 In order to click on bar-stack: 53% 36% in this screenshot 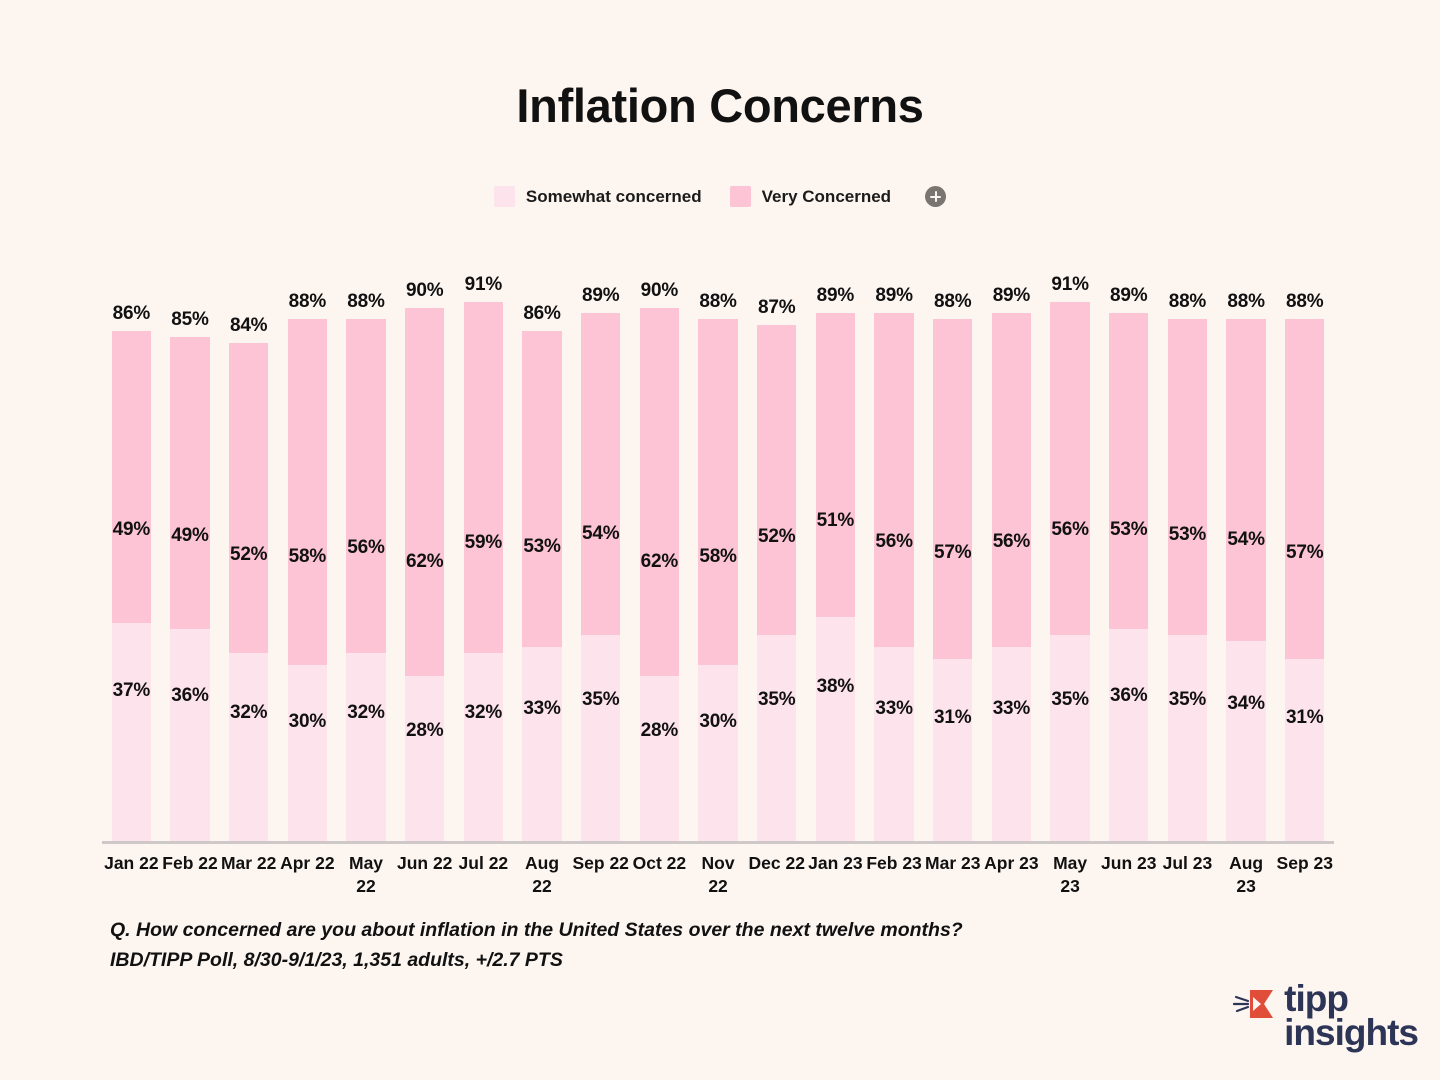, I will do `click(1129, 578)`.